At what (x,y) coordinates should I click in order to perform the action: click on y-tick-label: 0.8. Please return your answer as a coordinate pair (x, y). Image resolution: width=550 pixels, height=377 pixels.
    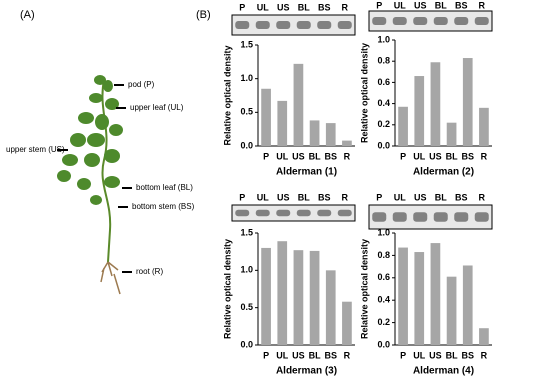
    Looking at the image, I should click on (383, 255).